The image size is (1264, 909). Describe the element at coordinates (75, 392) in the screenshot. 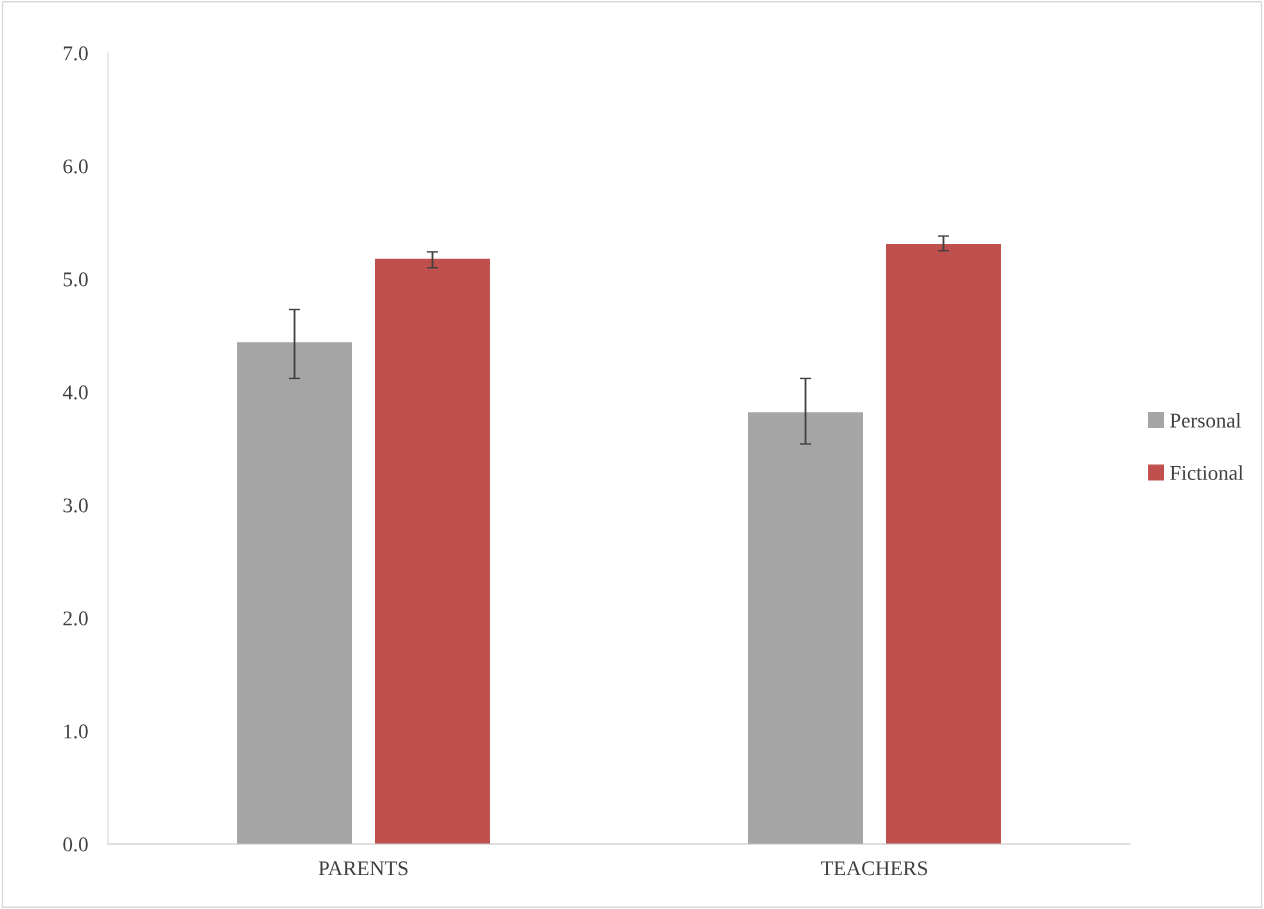

I see `y-tick-label: 4.0` at that location.